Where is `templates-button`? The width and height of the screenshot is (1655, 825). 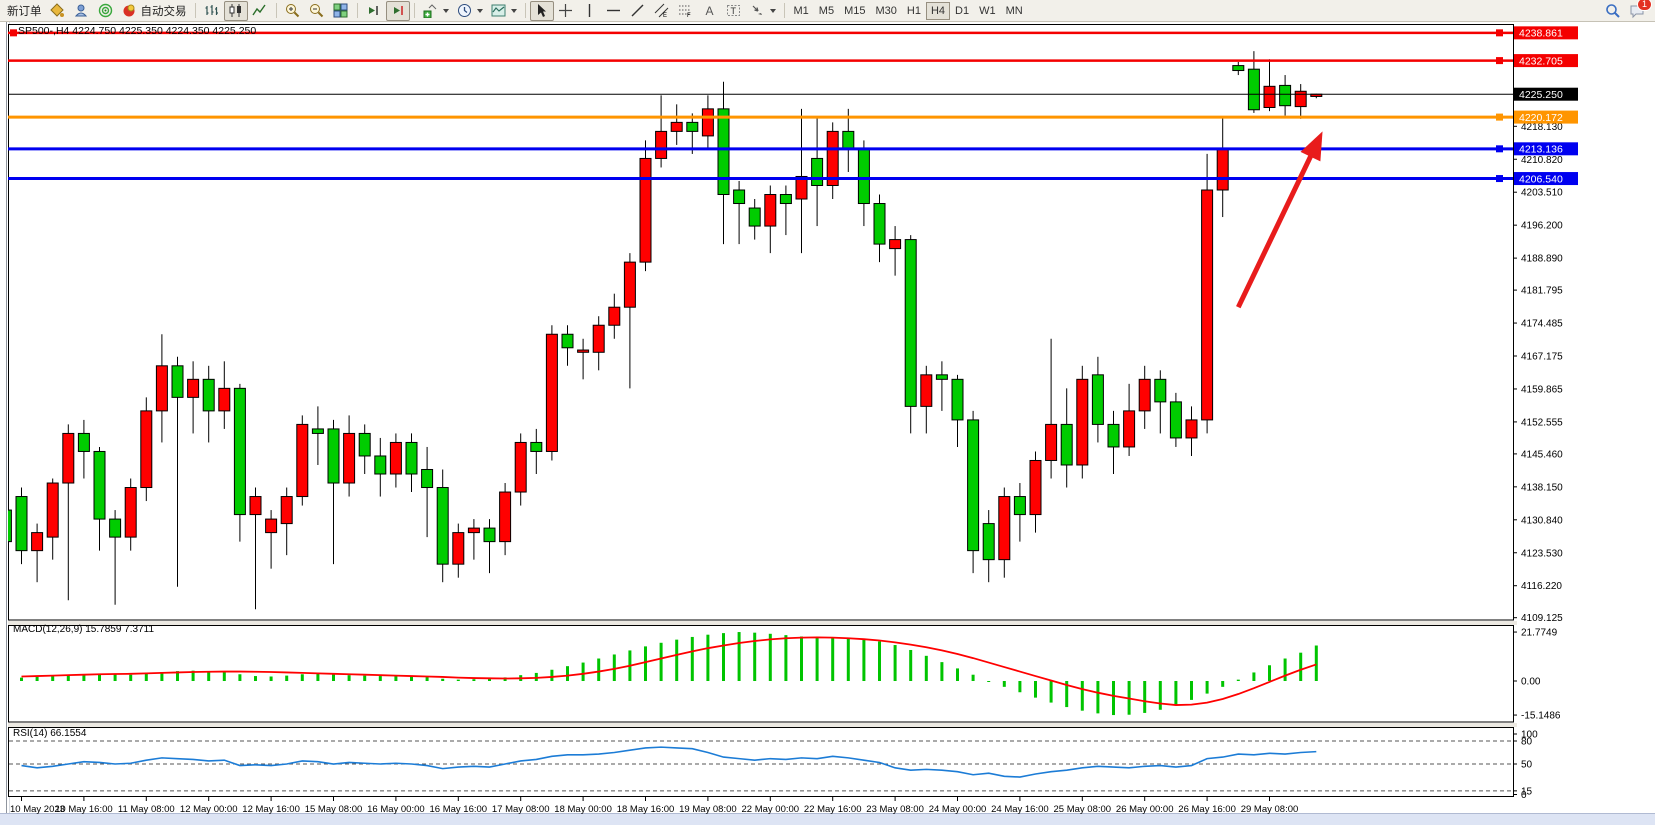 templates-button is located at coordinates (504, 11).